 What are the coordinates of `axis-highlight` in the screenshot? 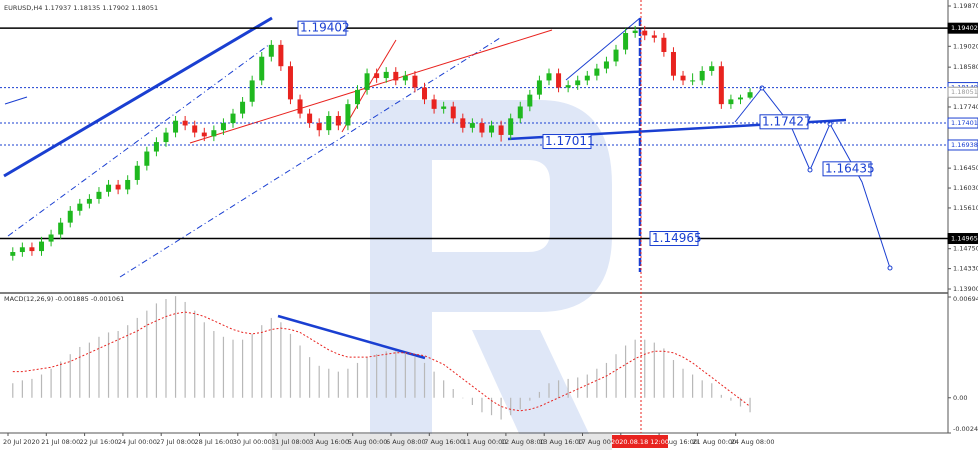 It's located at (442, 442).